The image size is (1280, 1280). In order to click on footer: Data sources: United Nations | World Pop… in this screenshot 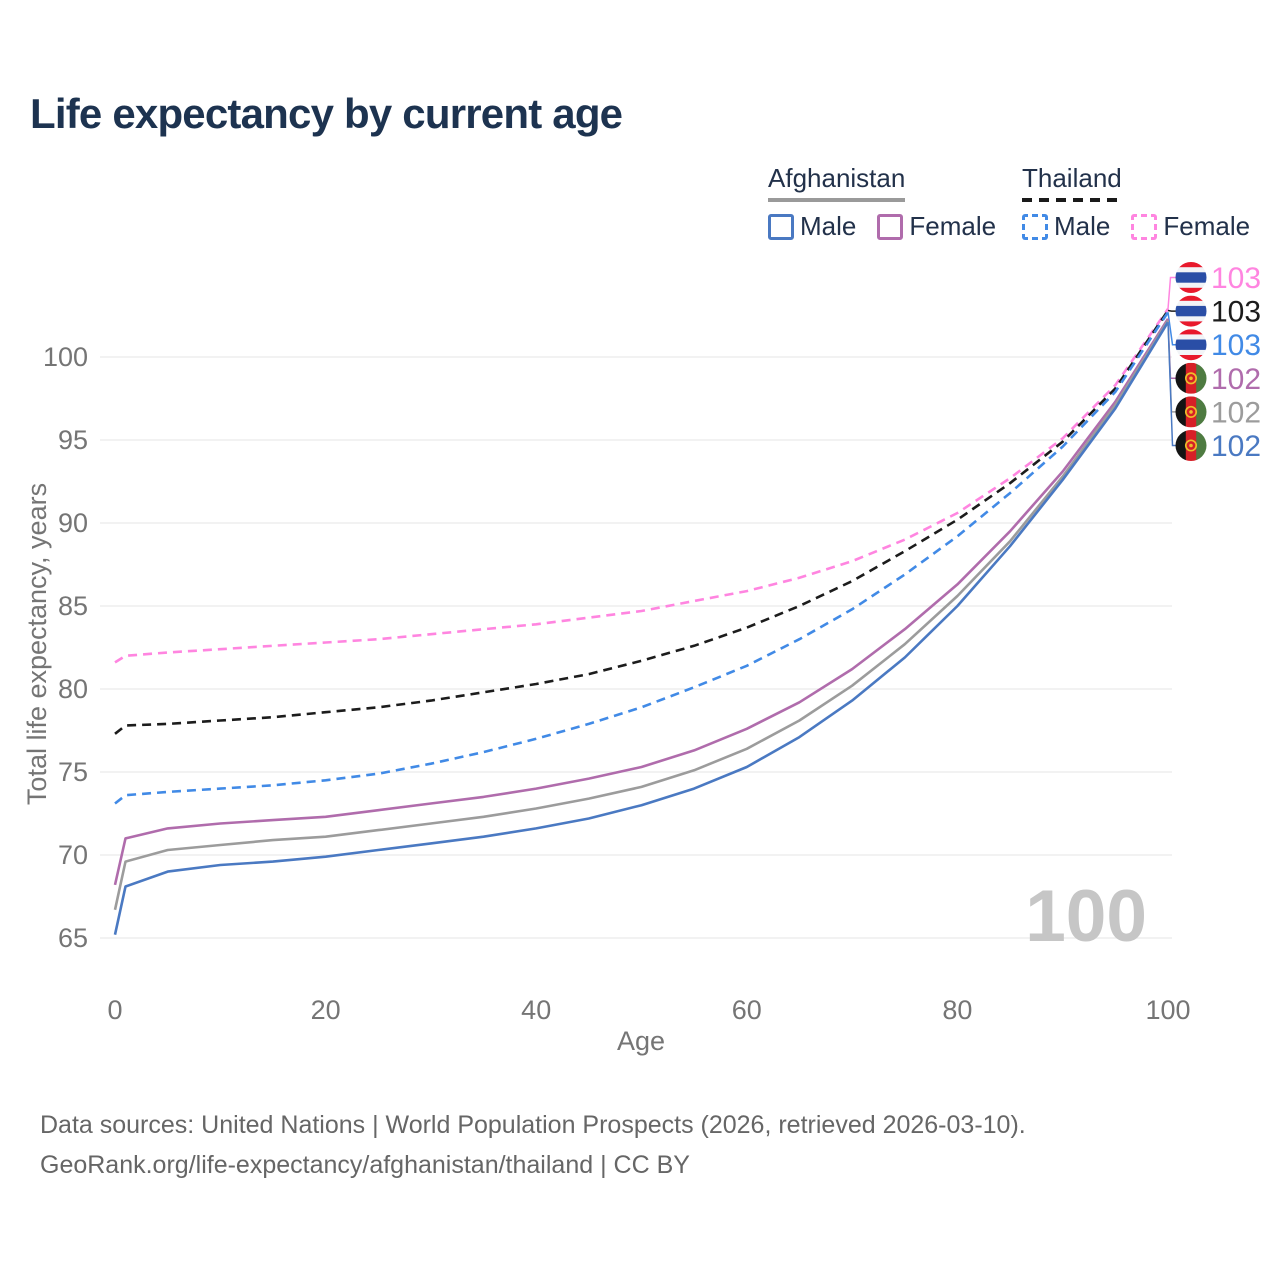, I will do `click(533, 1145)`.